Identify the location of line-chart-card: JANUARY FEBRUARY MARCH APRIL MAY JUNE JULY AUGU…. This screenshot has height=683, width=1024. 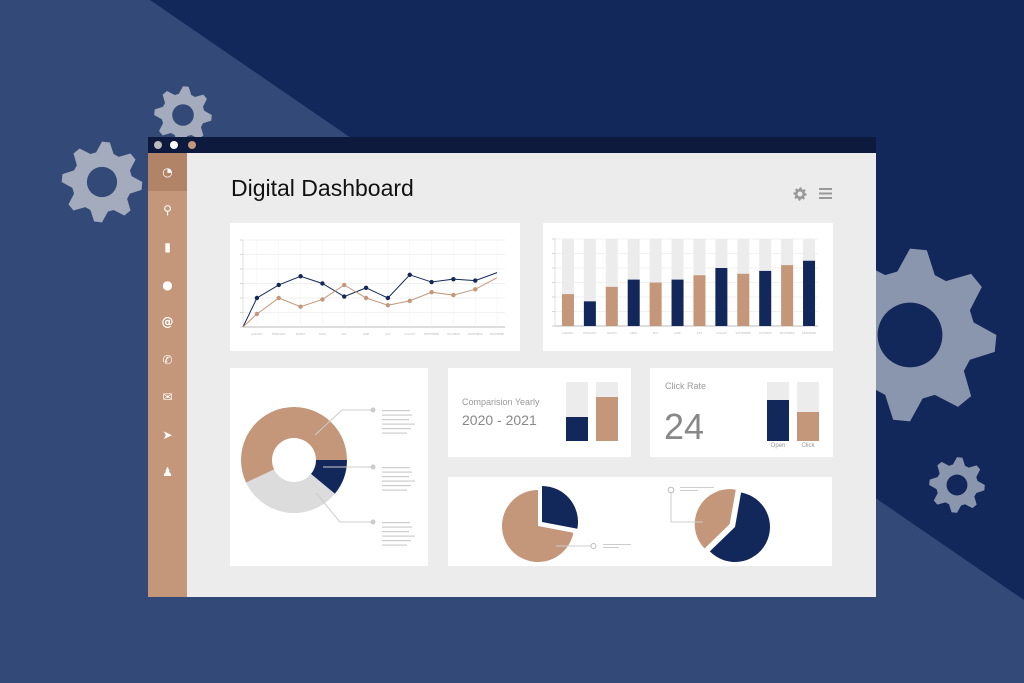
(375, 287).